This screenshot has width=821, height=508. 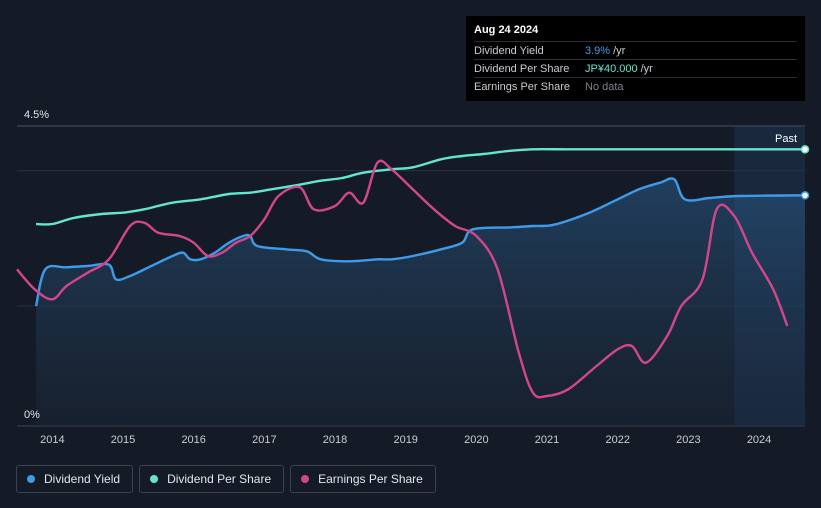 I want to click on tooltip-label: Dividend Per Share, so click(x=522, y=68).